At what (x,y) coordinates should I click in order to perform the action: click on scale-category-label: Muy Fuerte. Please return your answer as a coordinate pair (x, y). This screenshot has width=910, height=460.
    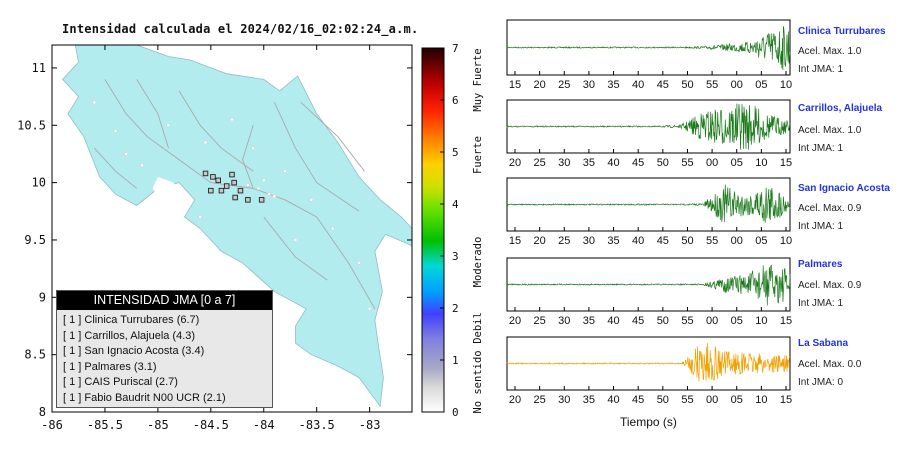
    Looking at the image, I should click on (478, 79).